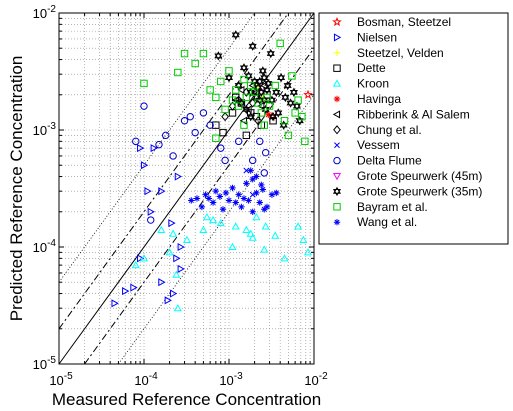  What do you see at coordinates (377, 130) in the screenshot?
I see `legend-item: Chung et al.` at bounding box center [377, 130].